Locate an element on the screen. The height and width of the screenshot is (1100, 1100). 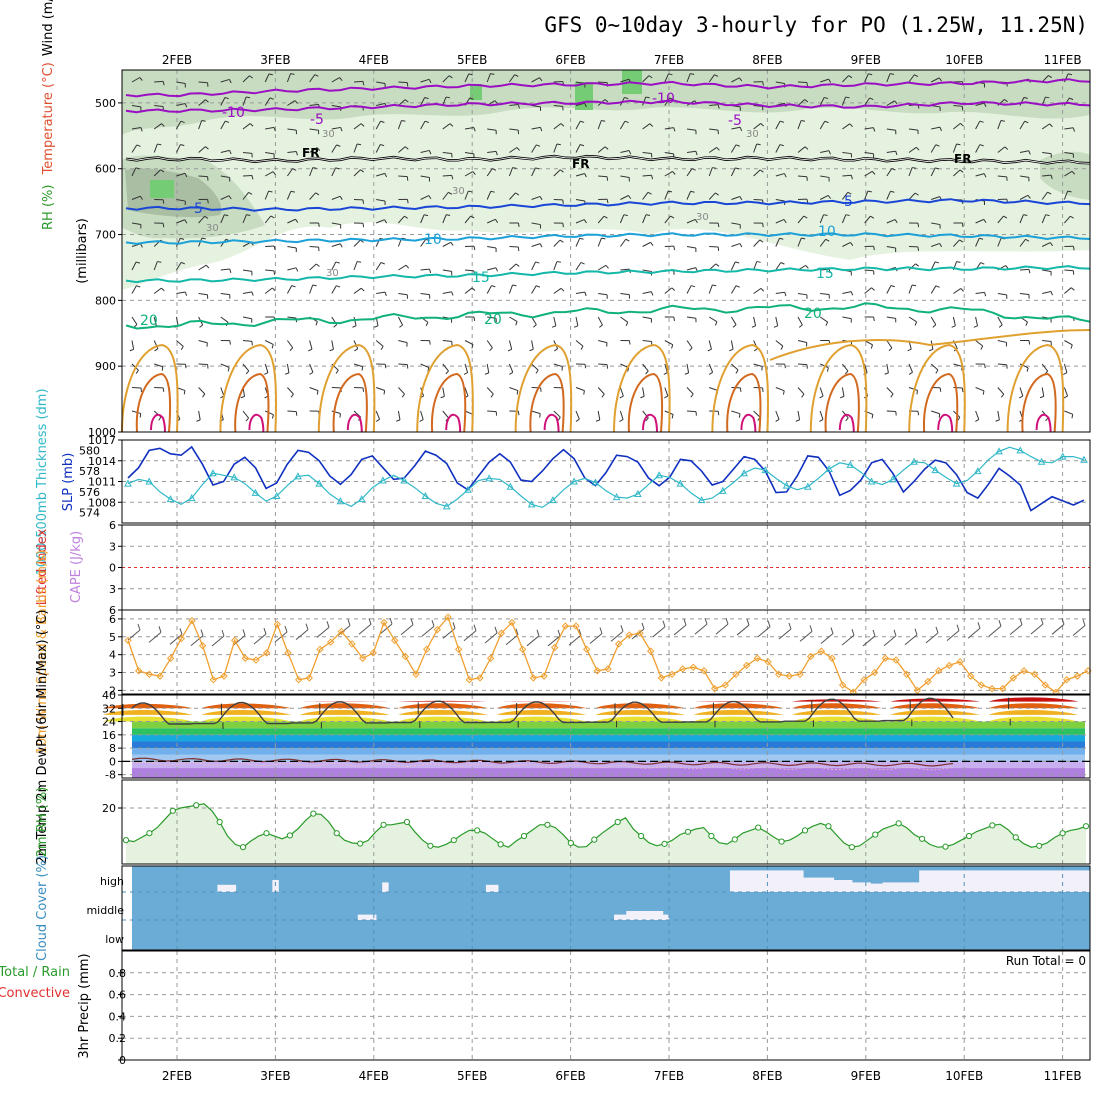
label-rh: RH (%) is located at coordinates (48, 207).